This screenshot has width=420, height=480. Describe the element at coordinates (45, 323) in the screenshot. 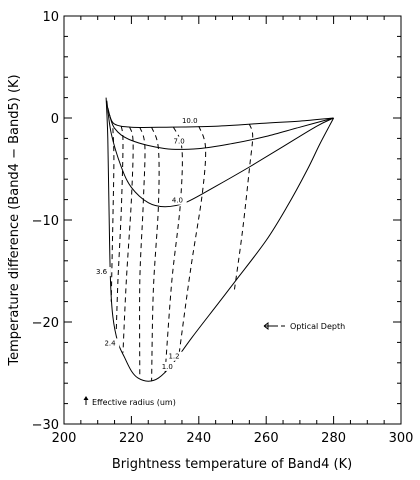

I see `y-tick-label: −20` at that location.